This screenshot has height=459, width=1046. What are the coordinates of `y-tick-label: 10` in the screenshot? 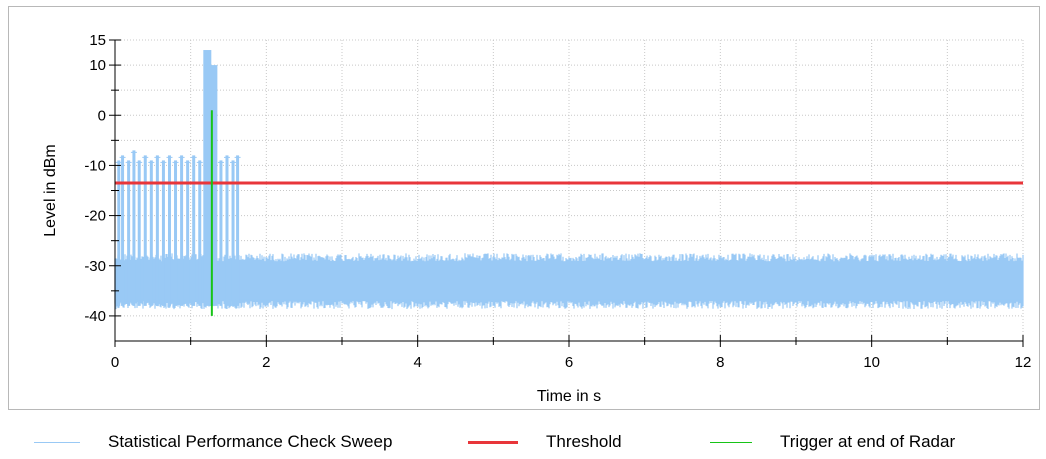 It's located at (97, 65).